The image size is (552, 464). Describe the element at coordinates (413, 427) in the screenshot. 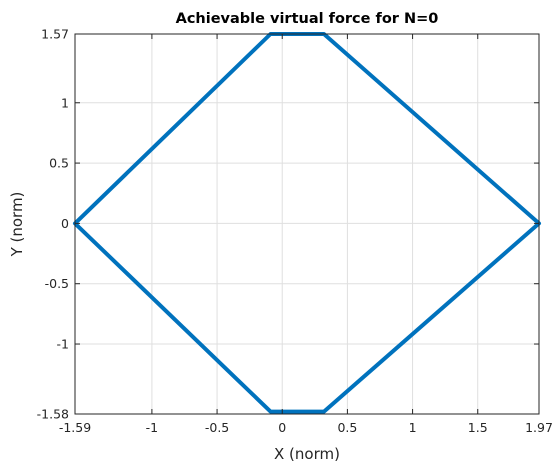

I see `x-tick-label: 1` at that location.